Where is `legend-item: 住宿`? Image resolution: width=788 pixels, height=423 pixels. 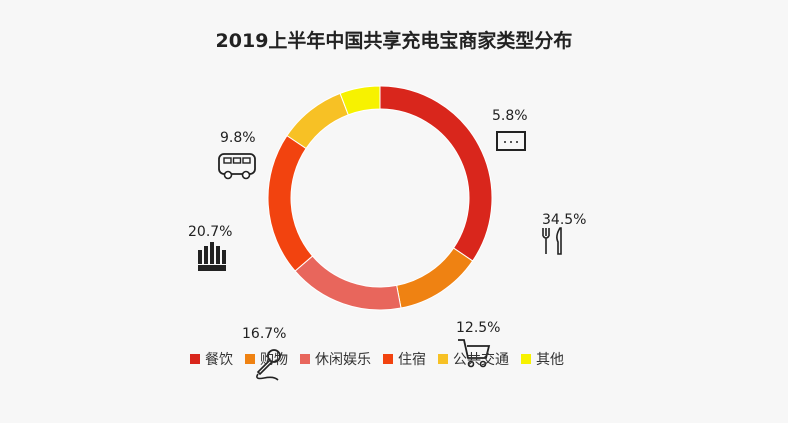 legend-item: 住宿 is located at coordinates (404, 359).